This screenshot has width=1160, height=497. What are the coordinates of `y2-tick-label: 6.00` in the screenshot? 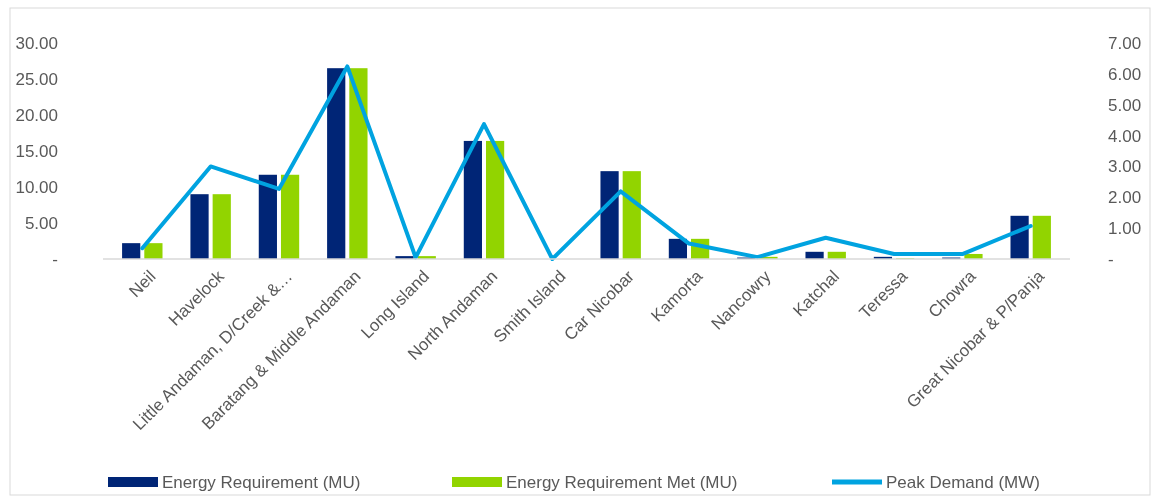 It's located at (1125, 74).